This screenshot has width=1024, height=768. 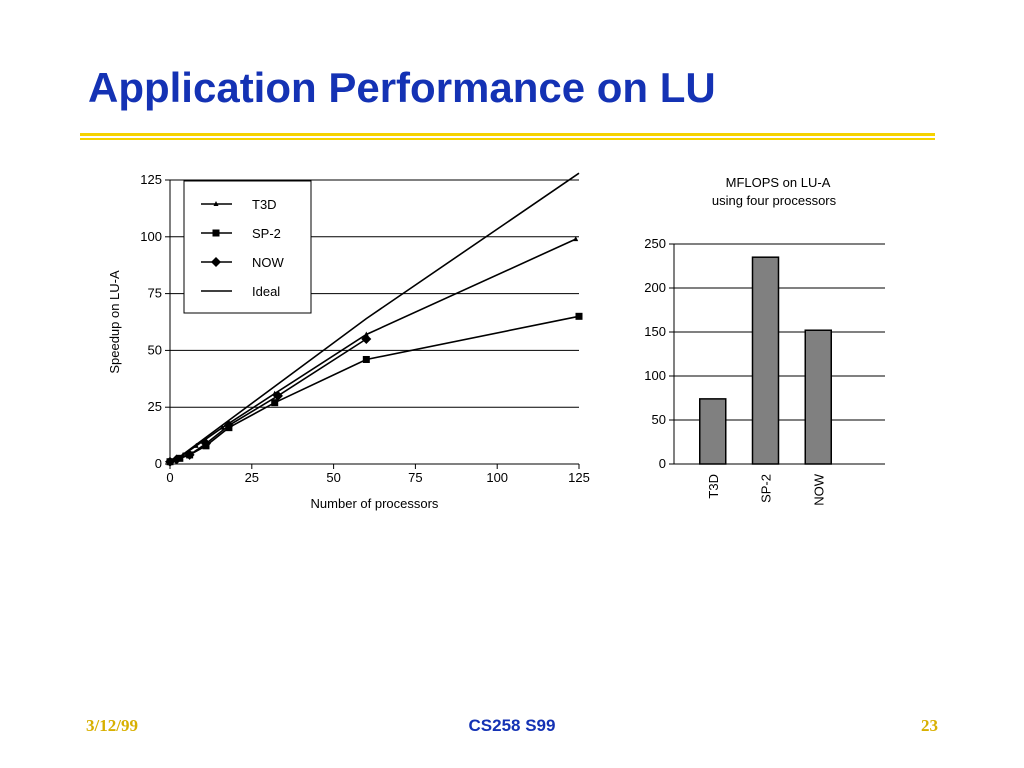 What do you see at coordinates (114, 322) in the screenshot?
I see `y-axis-label: Speedup on LU-A` at bounding box center [114, 322].